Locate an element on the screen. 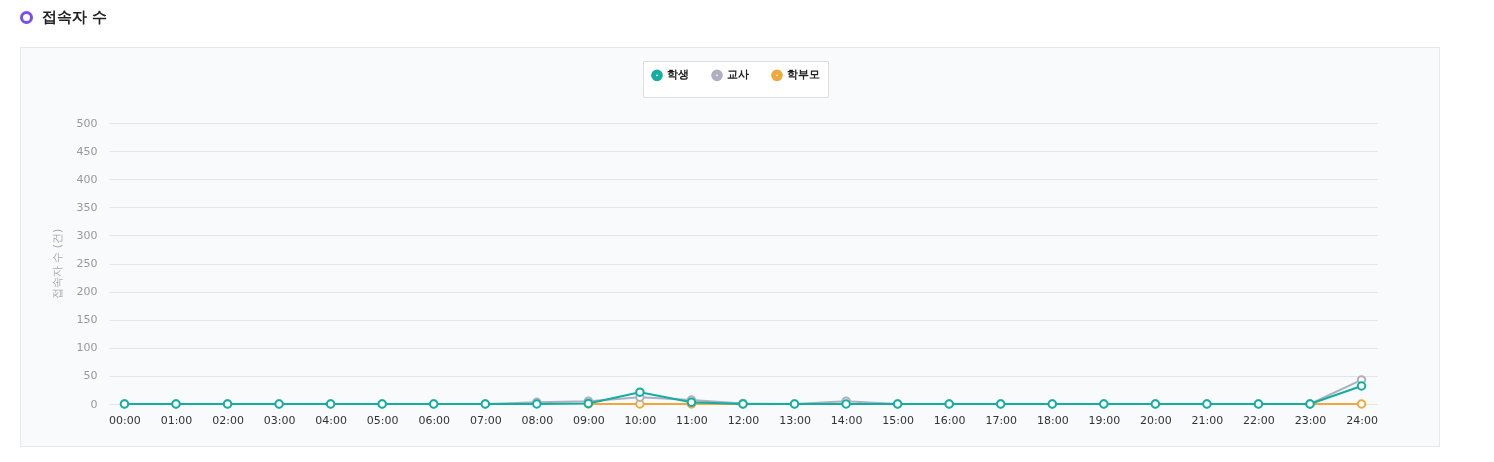 This screenshot has width=1494, height=462. x-tick-label: 24:00 is located at coordinates (1362, 420).